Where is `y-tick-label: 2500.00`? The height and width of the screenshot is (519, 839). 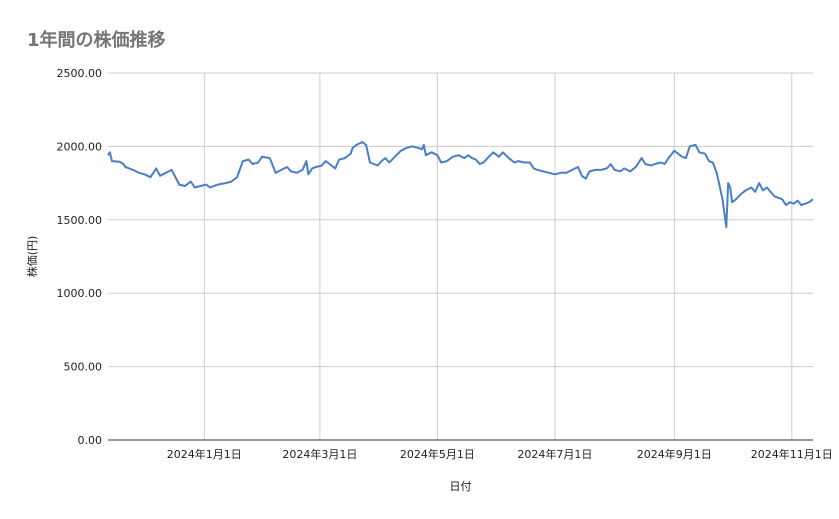
y-tick-label: 2500.00 is located at coordinates (80, 73).